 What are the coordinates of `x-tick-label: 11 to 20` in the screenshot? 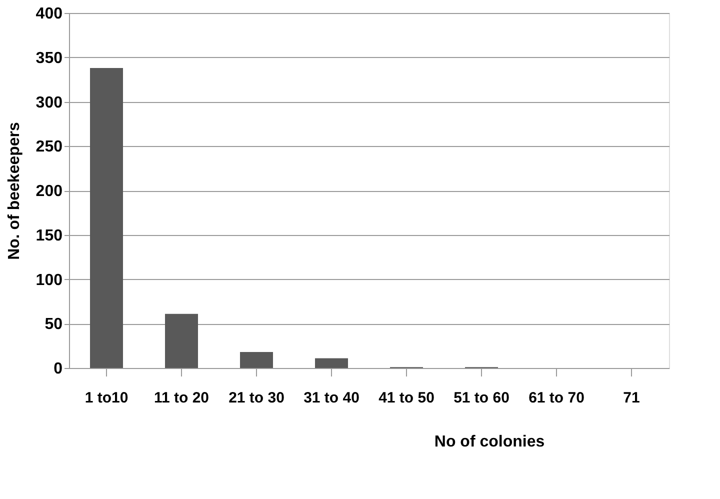 It's located at (182, 398).